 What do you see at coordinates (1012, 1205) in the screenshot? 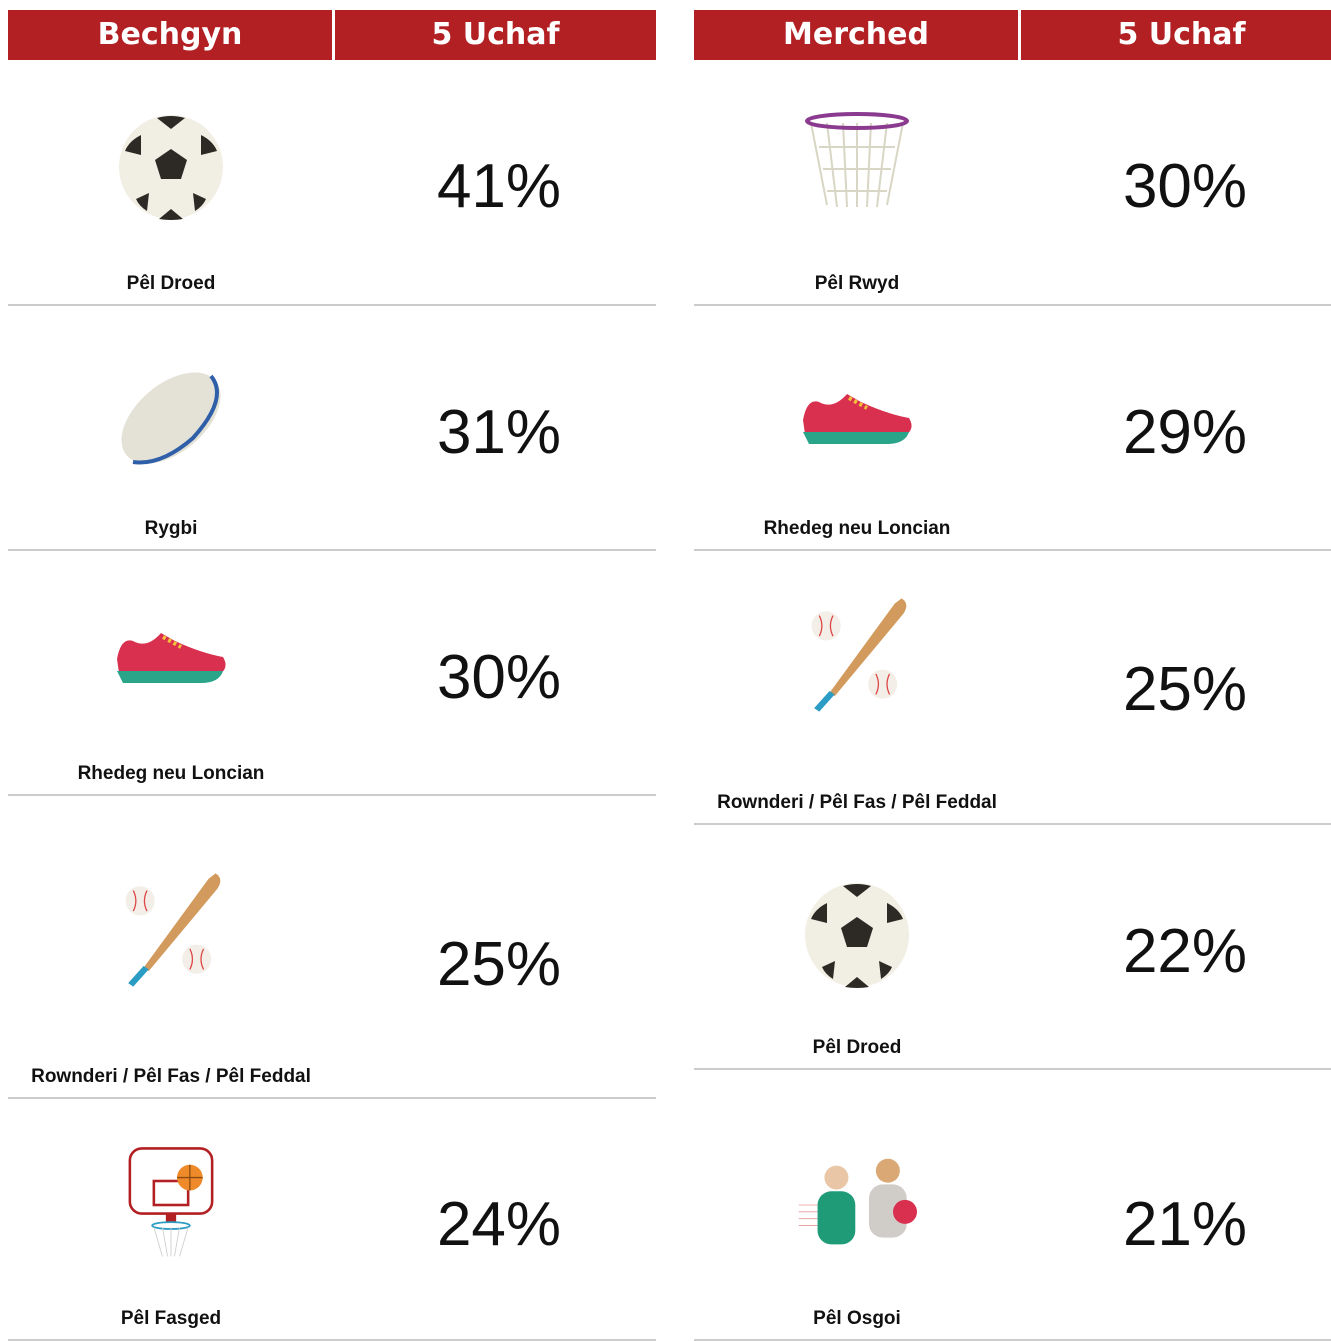
I see `table-row: Pêl Osgoi 21%` at bounding box center [1012, 1205].